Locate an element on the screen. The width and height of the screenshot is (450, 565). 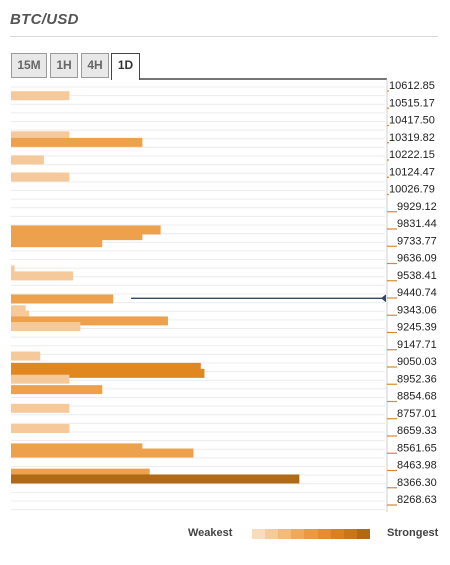
price-level-label: 9050.03 is located at coordinates (417, 362).